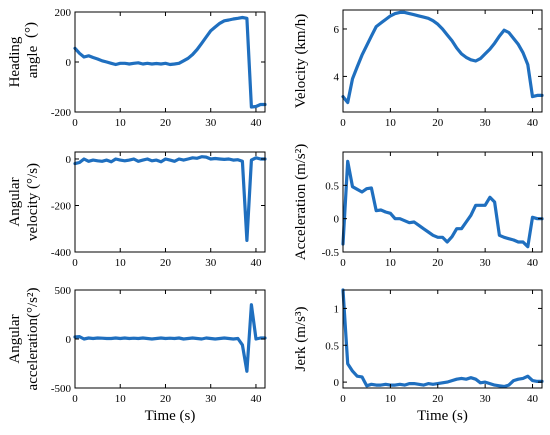  I want to click on y-axis-label: Heading, so click(15, 61).